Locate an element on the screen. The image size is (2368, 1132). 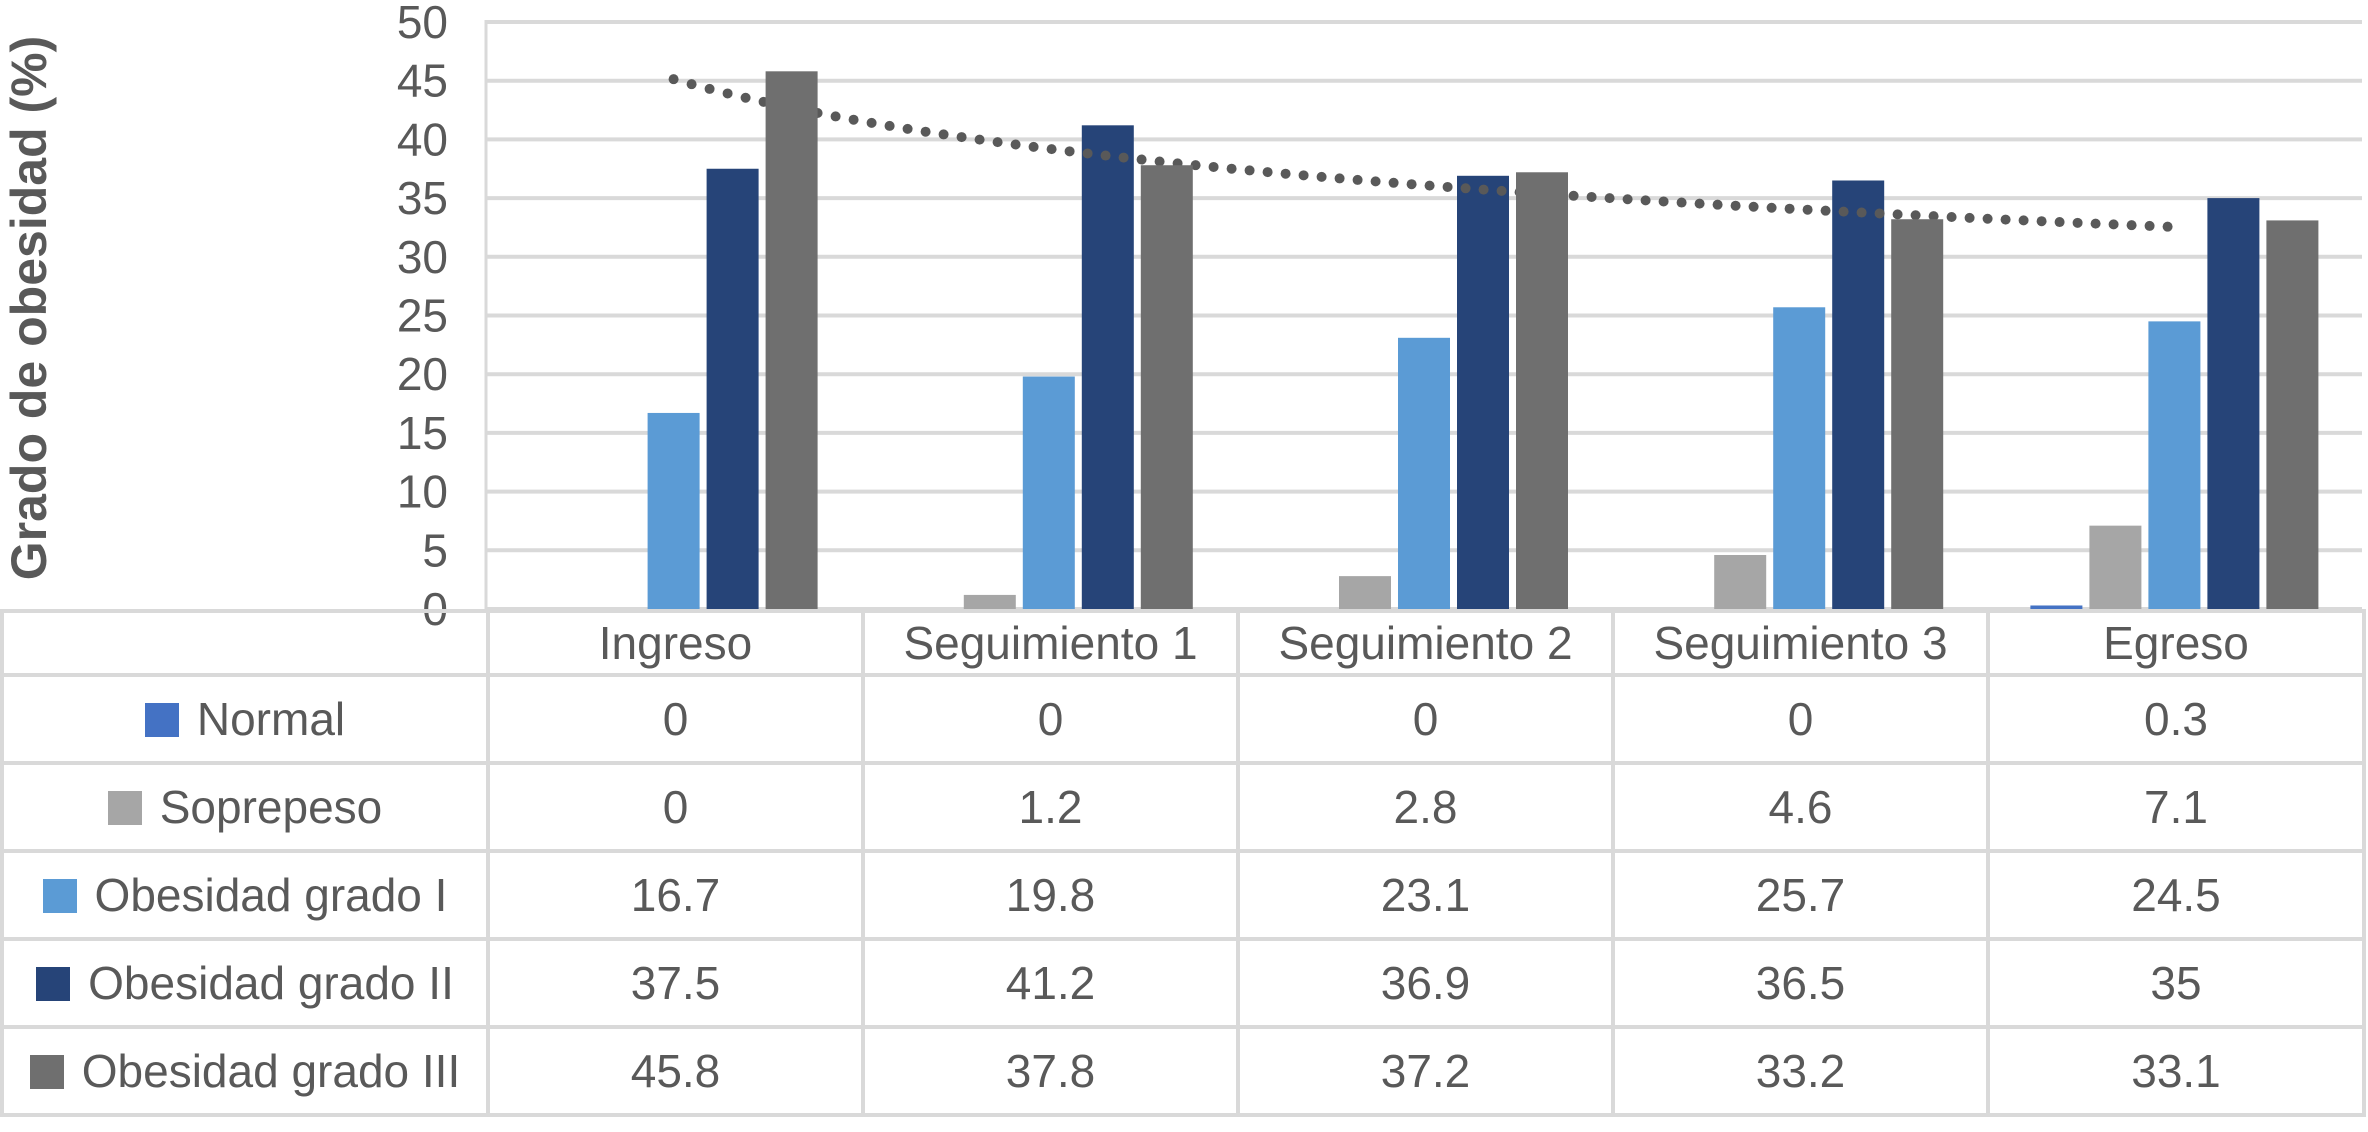
value-normal-seguimiento-1: 0 is located at coordinates (1050, 719).